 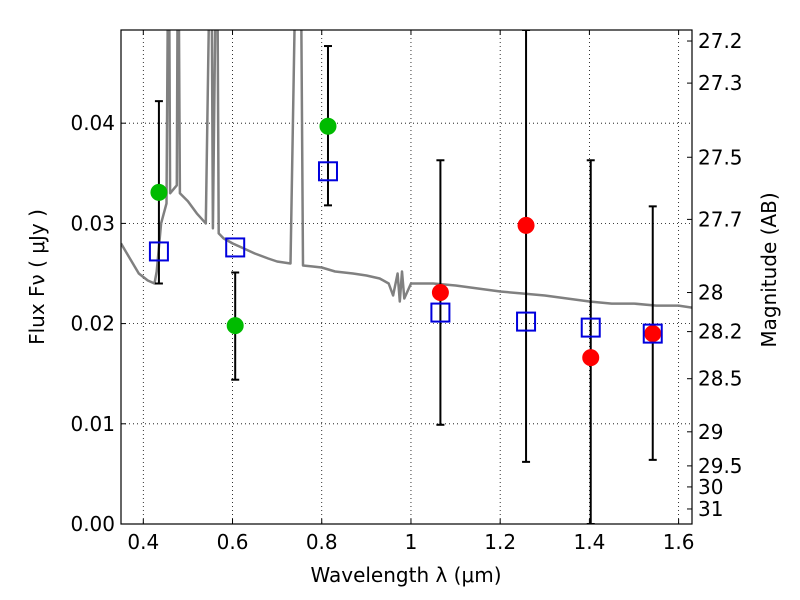 I want to click on x-tick-label: 1.2, so click(x=500, y=542).